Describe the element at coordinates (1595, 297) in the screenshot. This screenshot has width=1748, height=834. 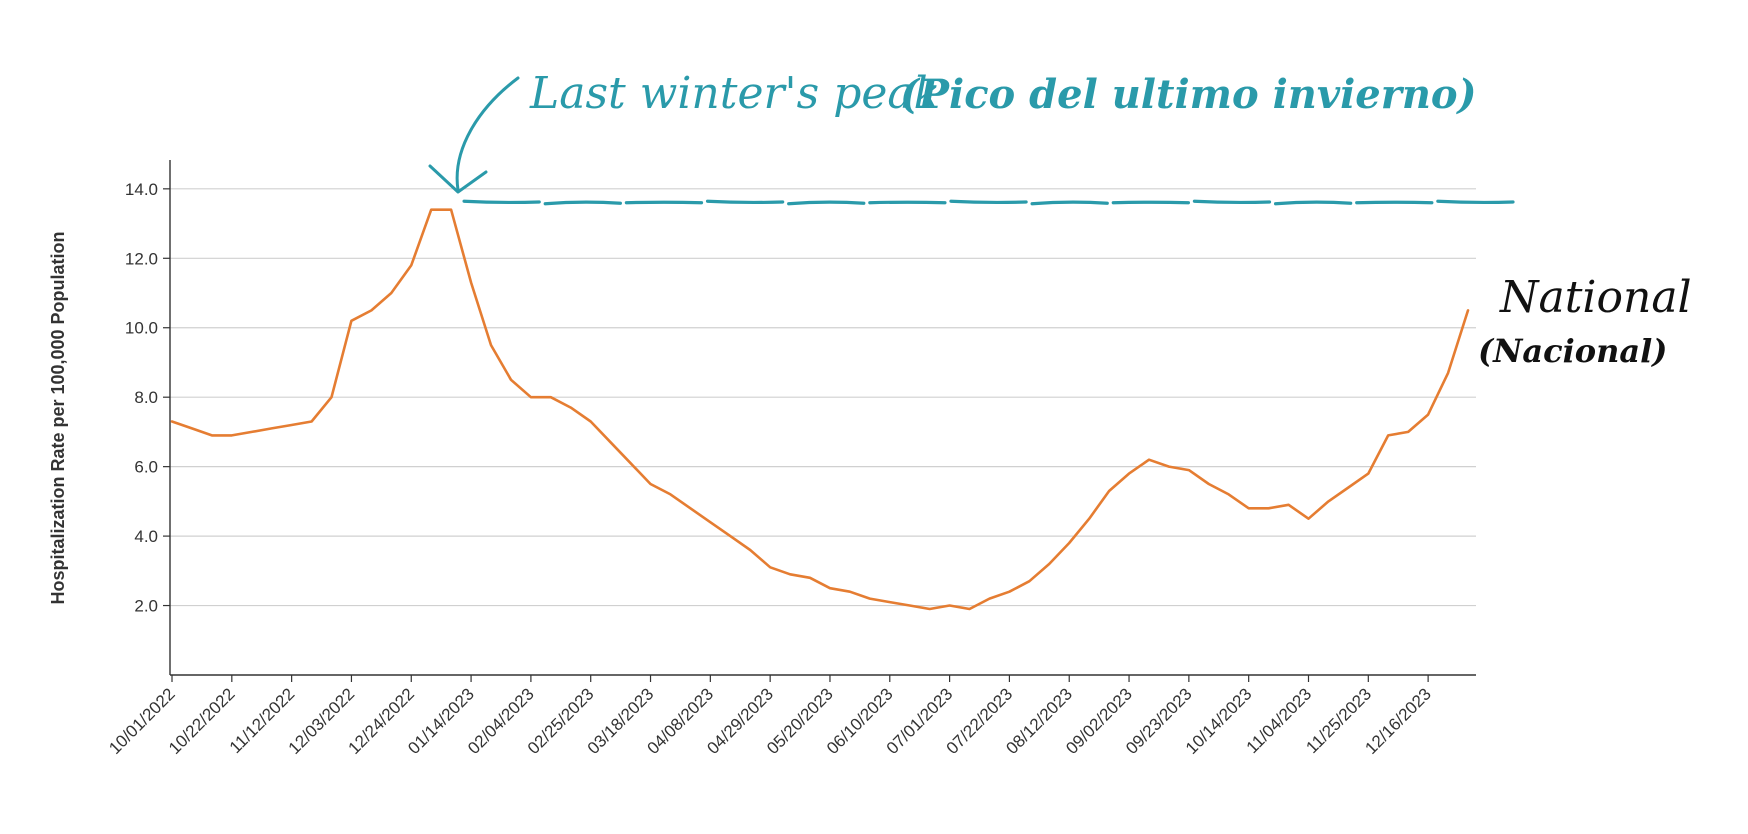
I see `series-annotation-label: National` at that location.